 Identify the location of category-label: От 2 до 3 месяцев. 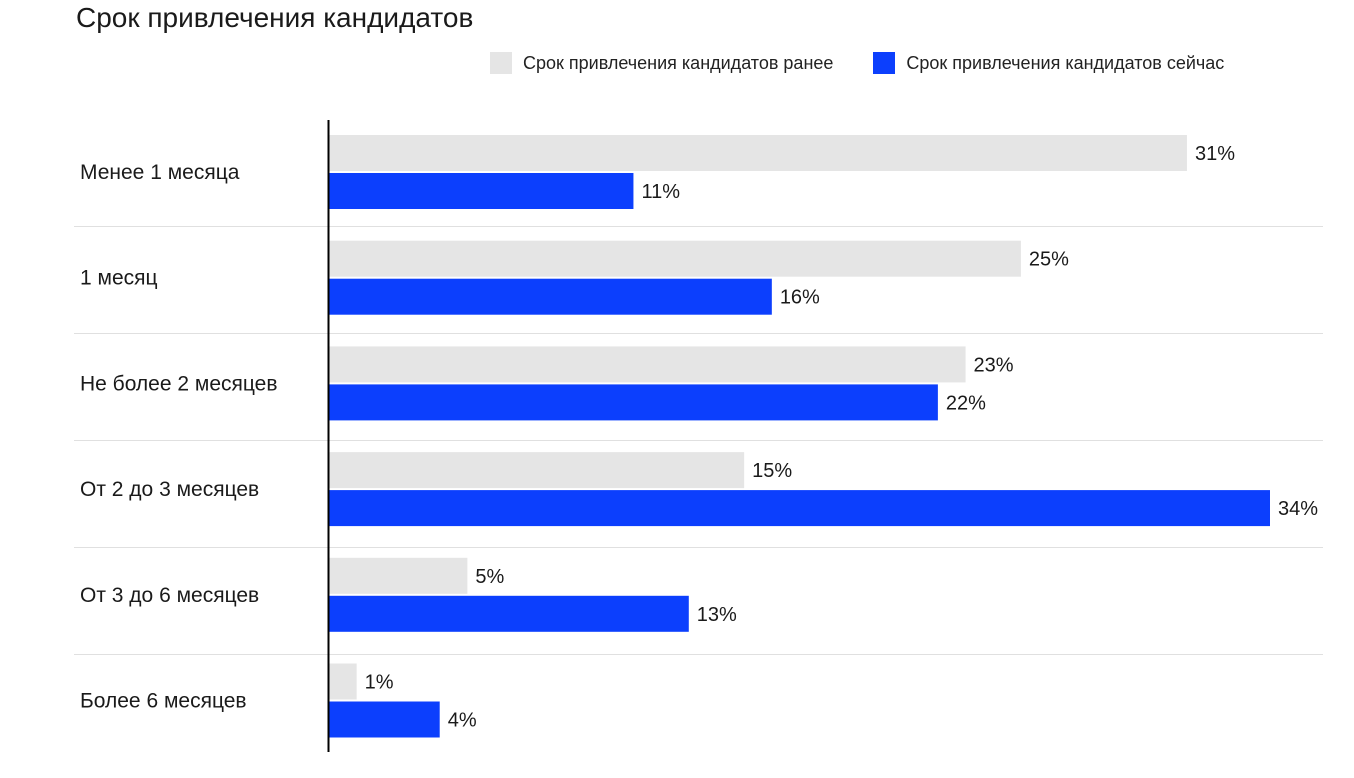
(169, 489).